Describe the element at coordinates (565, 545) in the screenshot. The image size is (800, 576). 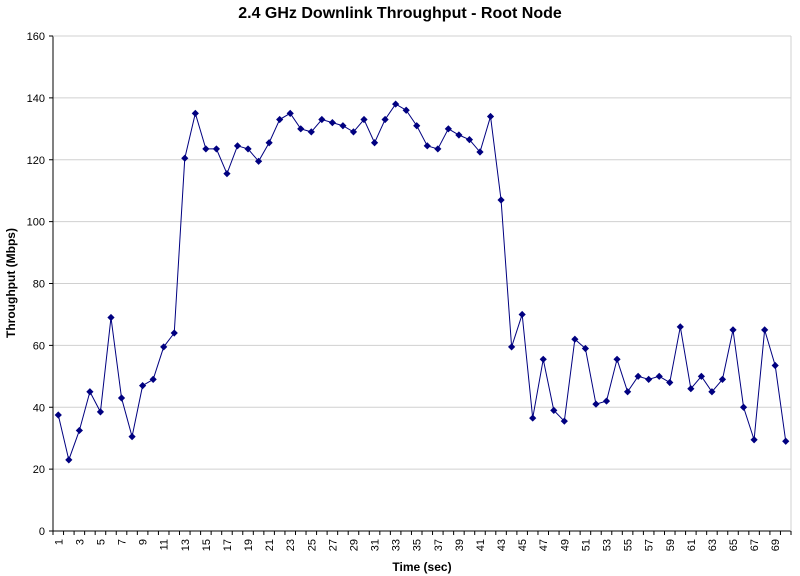
I see `x-tick-label: 49` at that location.